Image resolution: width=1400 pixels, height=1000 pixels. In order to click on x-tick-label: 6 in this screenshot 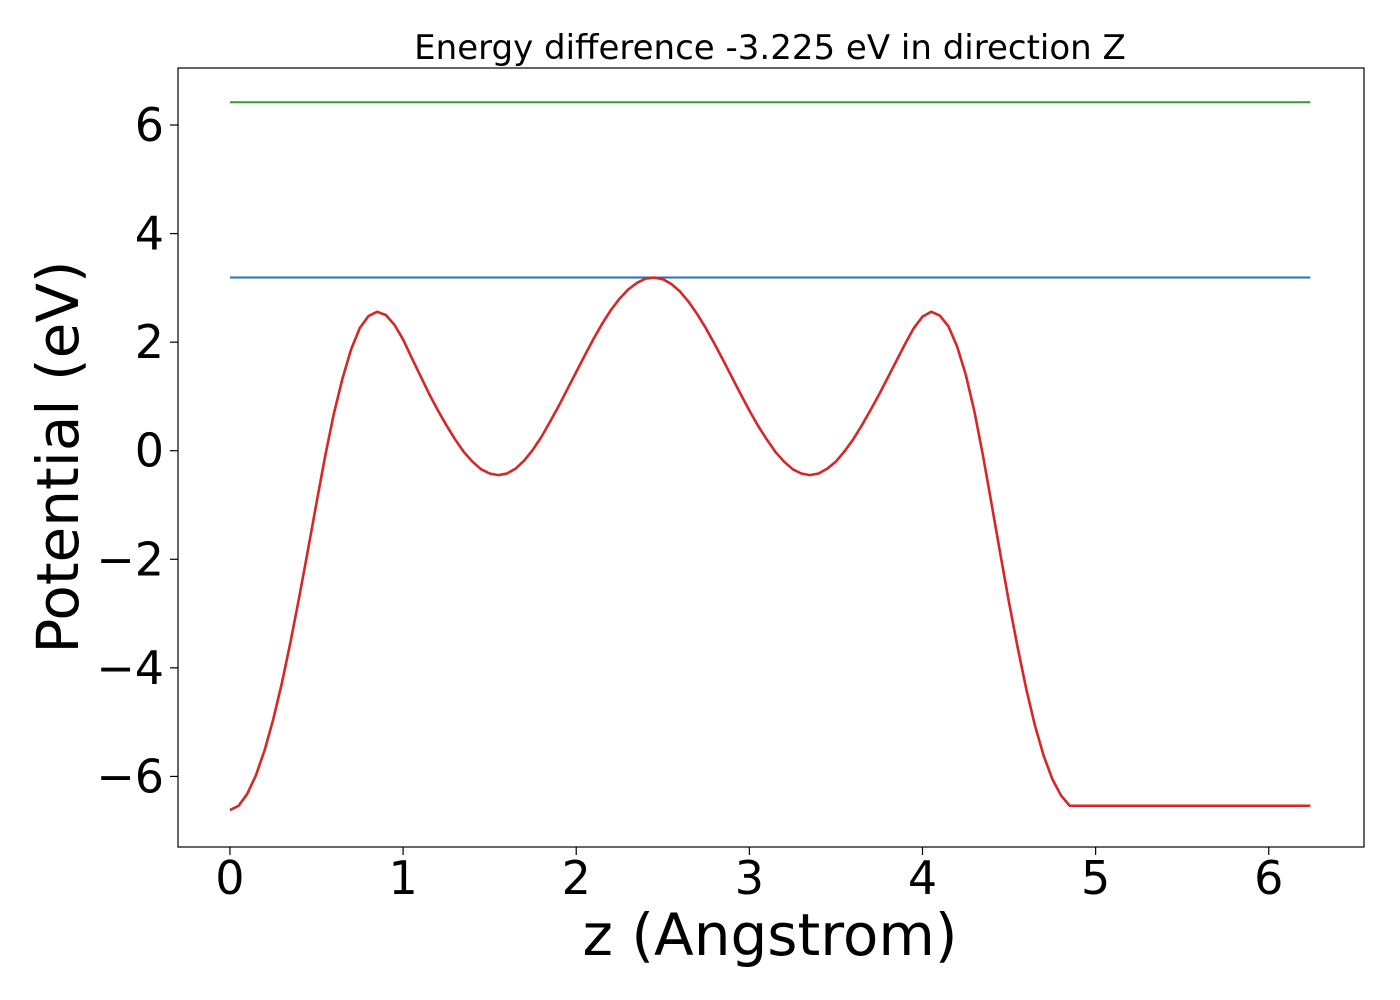, I will do `click(1268, 878)`.